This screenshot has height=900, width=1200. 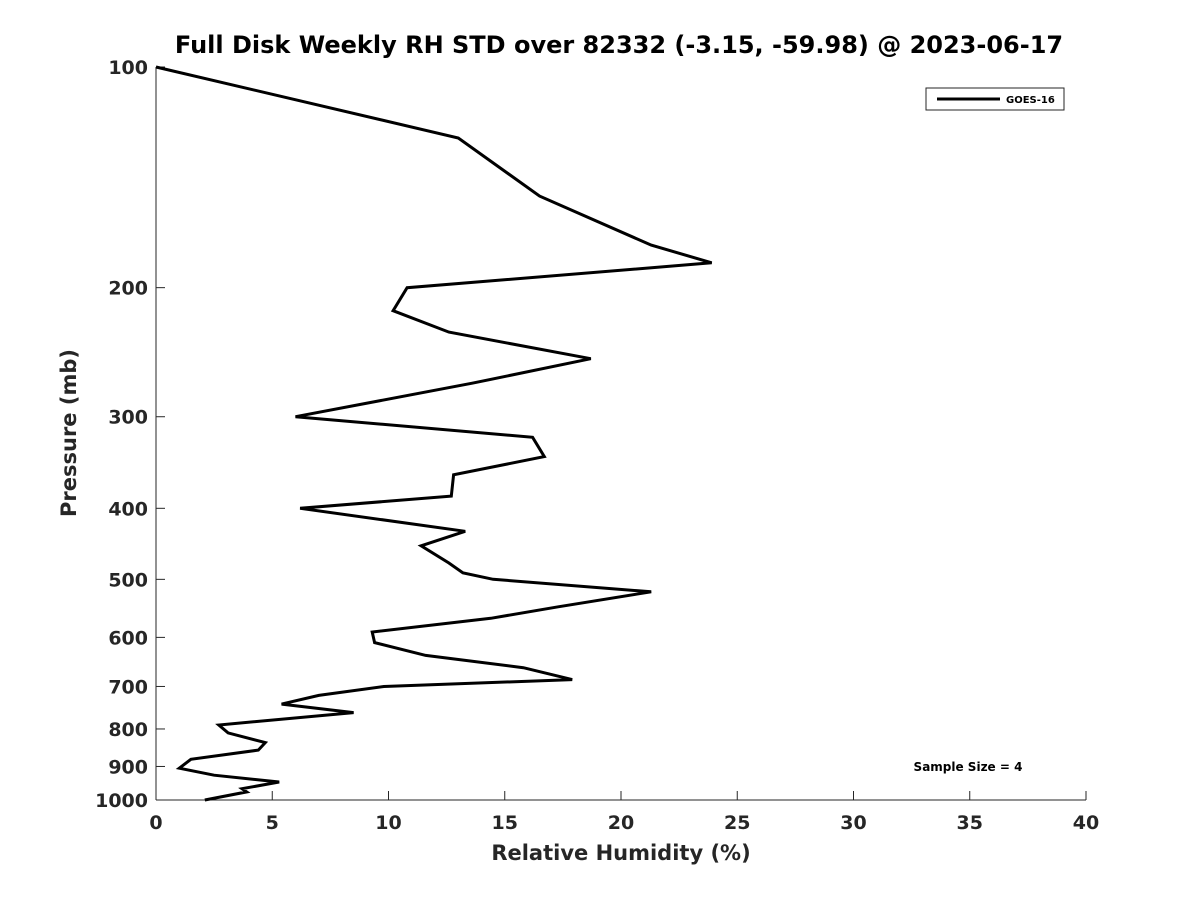 What do you see at coordinates (505, 823) in the screenshot?
I see `x-tick-label: 15` at bounding box center [505, 823].